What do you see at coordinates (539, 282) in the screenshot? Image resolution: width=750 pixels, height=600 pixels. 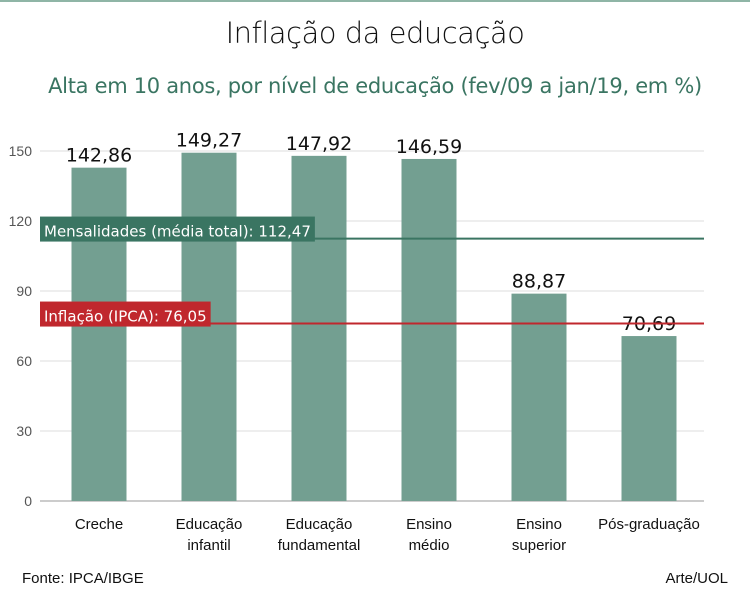 I see `value-label: 88,87` at bounding box center [539, 282].